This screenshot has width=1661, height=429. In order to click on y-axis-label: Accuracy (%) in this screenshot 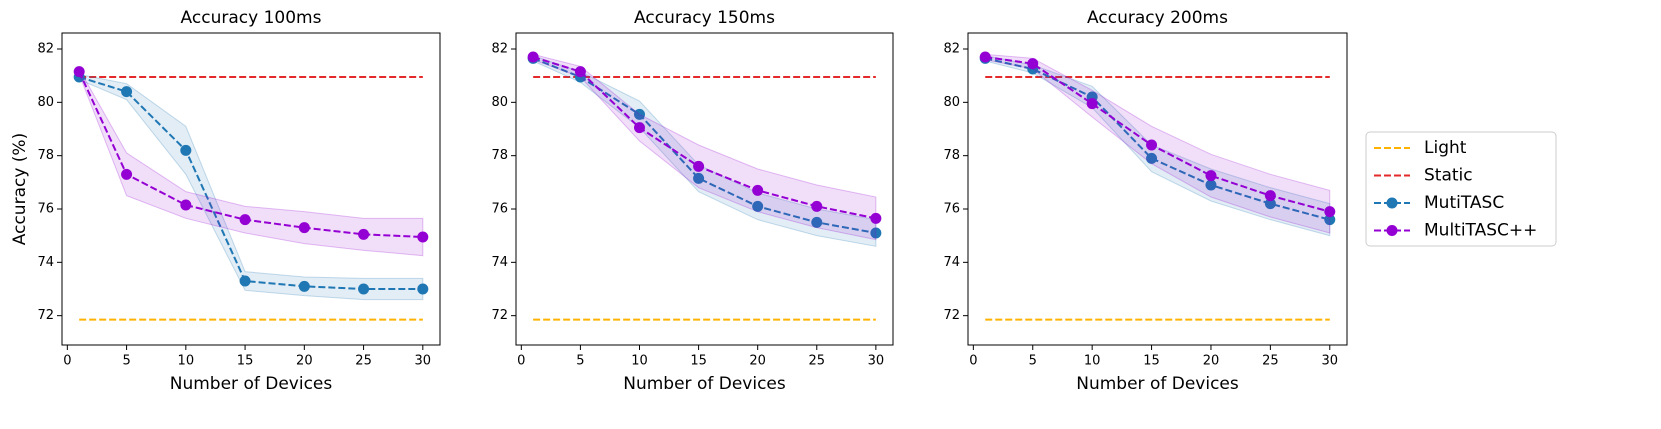, I will do `click(20, 189)`.